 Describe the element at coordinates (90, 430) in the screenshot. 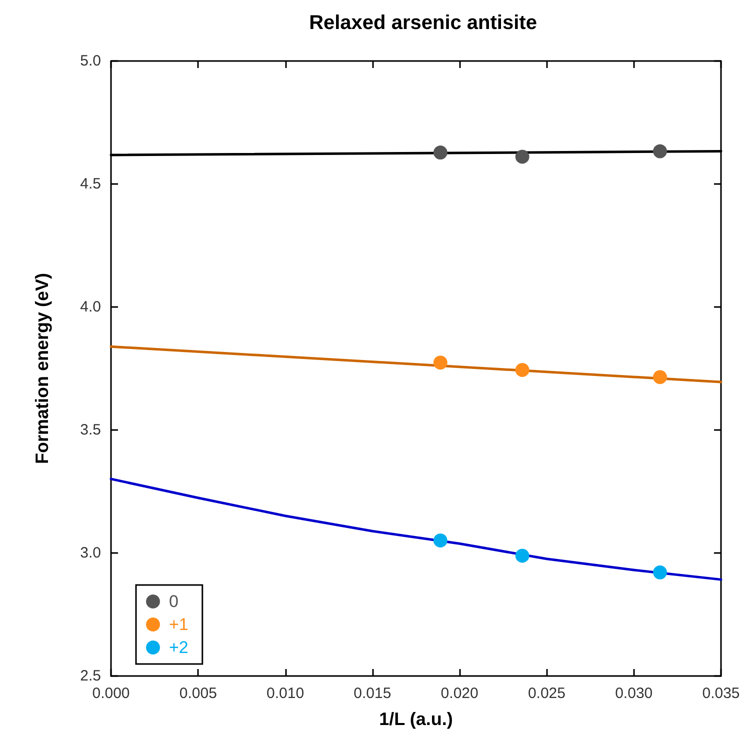

I see `y-tick-label: 3.5` at that location.